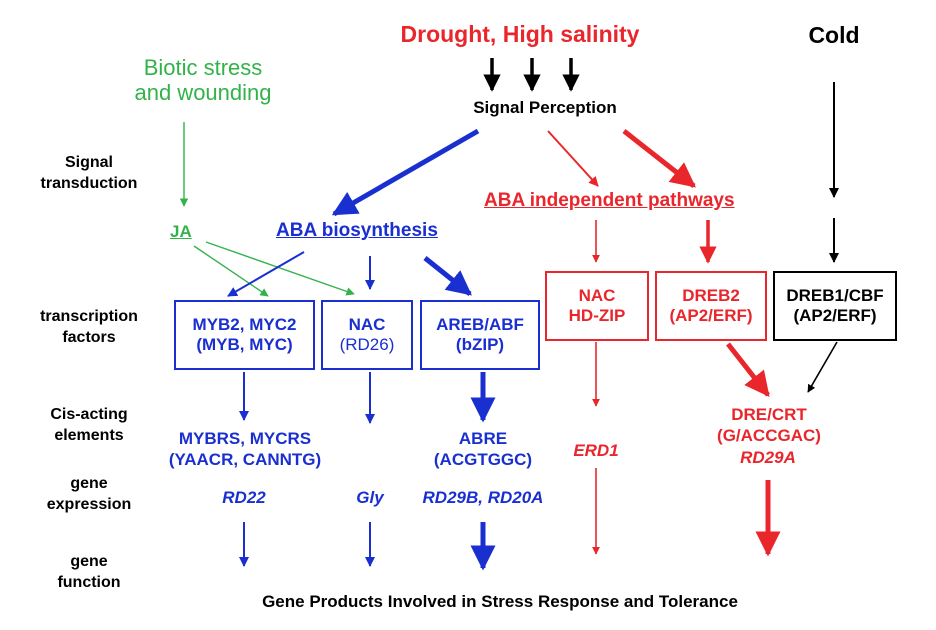  Describe the element at coordinates (244, 344) in the screenshot. I see `tf-myb-line2: (MYB, MYC)` at that location.